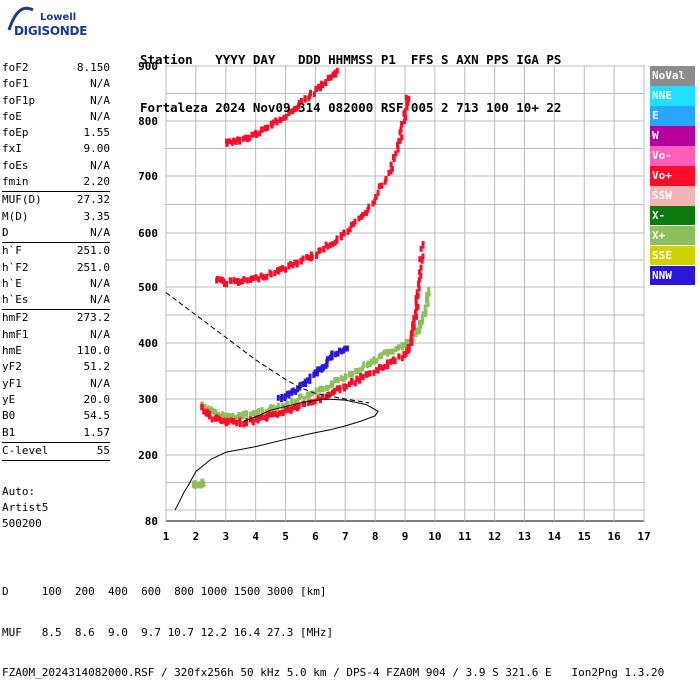  I want to click on param-value: 273.2, so click(93, 318).